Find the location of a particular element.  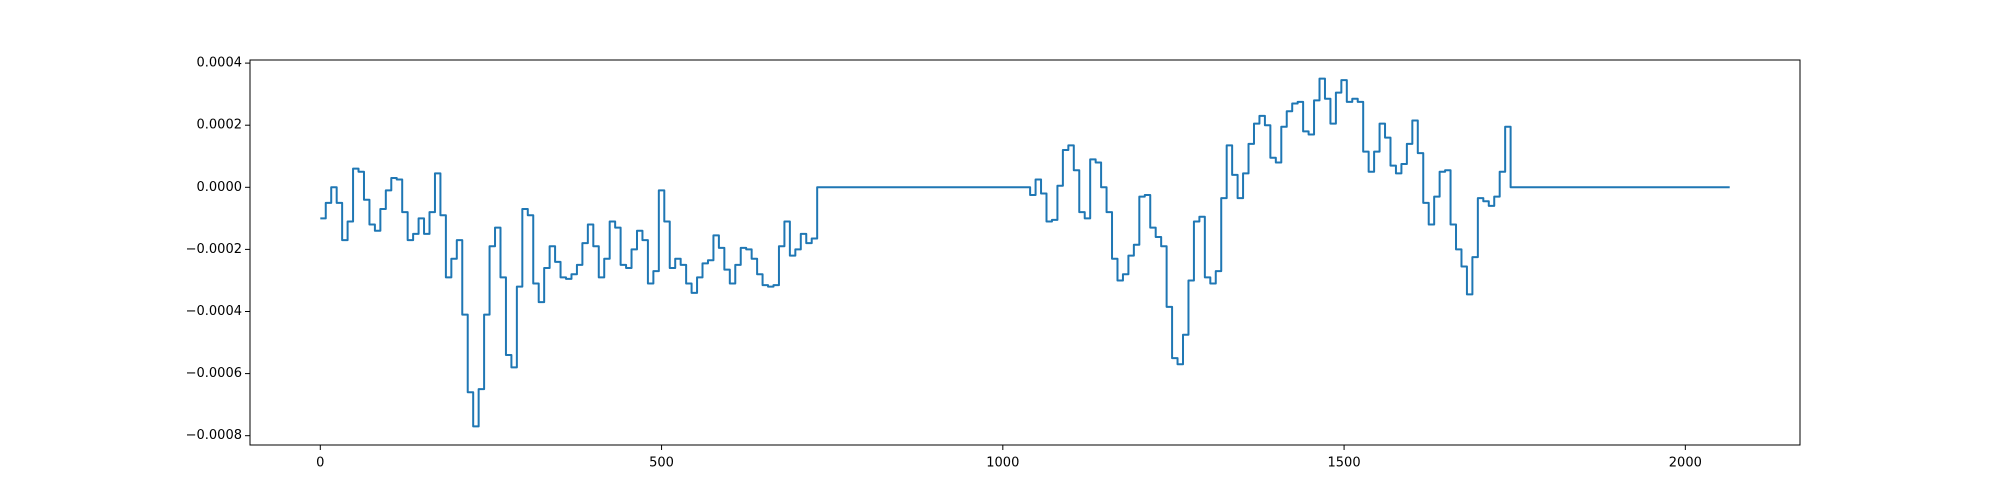

y-tick-label: 0.0002 is located at coordinates (220, 125).